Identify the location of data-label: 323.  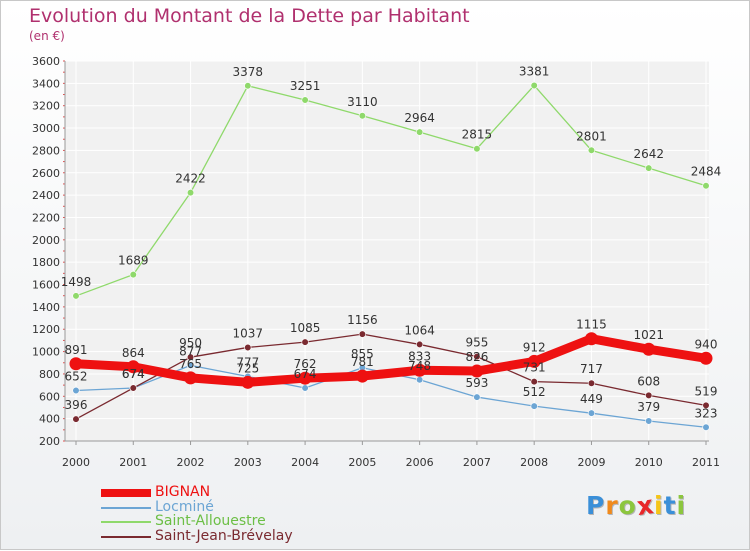
(706, 413).